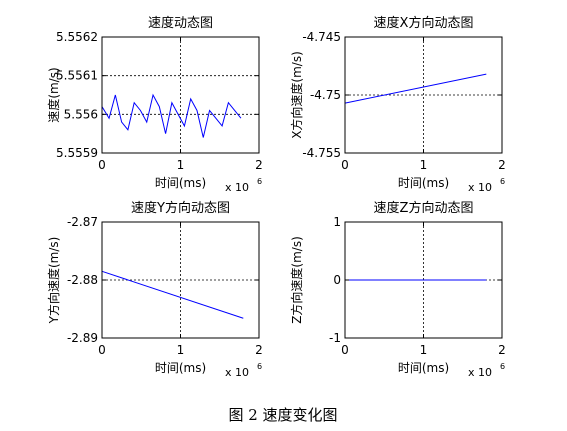 This screenshot has height=431, width=567. I want to click on y-tick-label: 5.5559, so click(77, 153).